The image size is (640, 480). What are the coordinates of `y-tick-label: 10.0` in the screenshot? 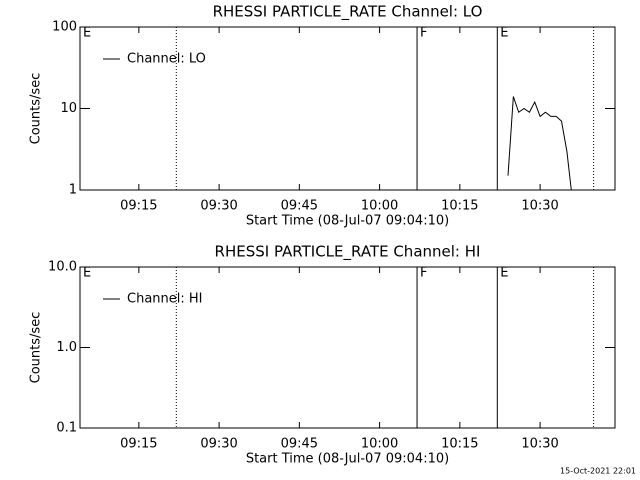 It's located at (62, 267).